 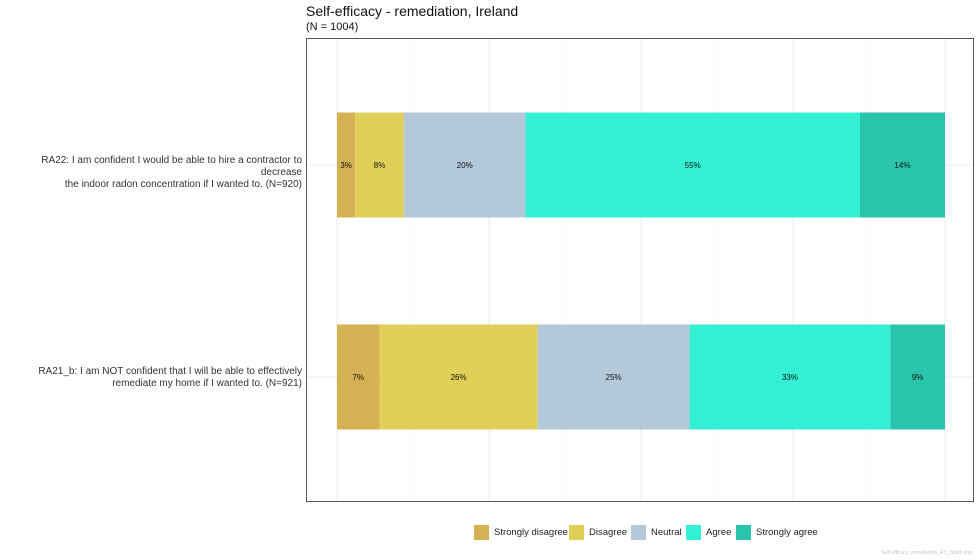 What do you see at coordinates (693, 532) in the screenshot?
I see `legend-swatch-agree` at bounding box center [693, 532].